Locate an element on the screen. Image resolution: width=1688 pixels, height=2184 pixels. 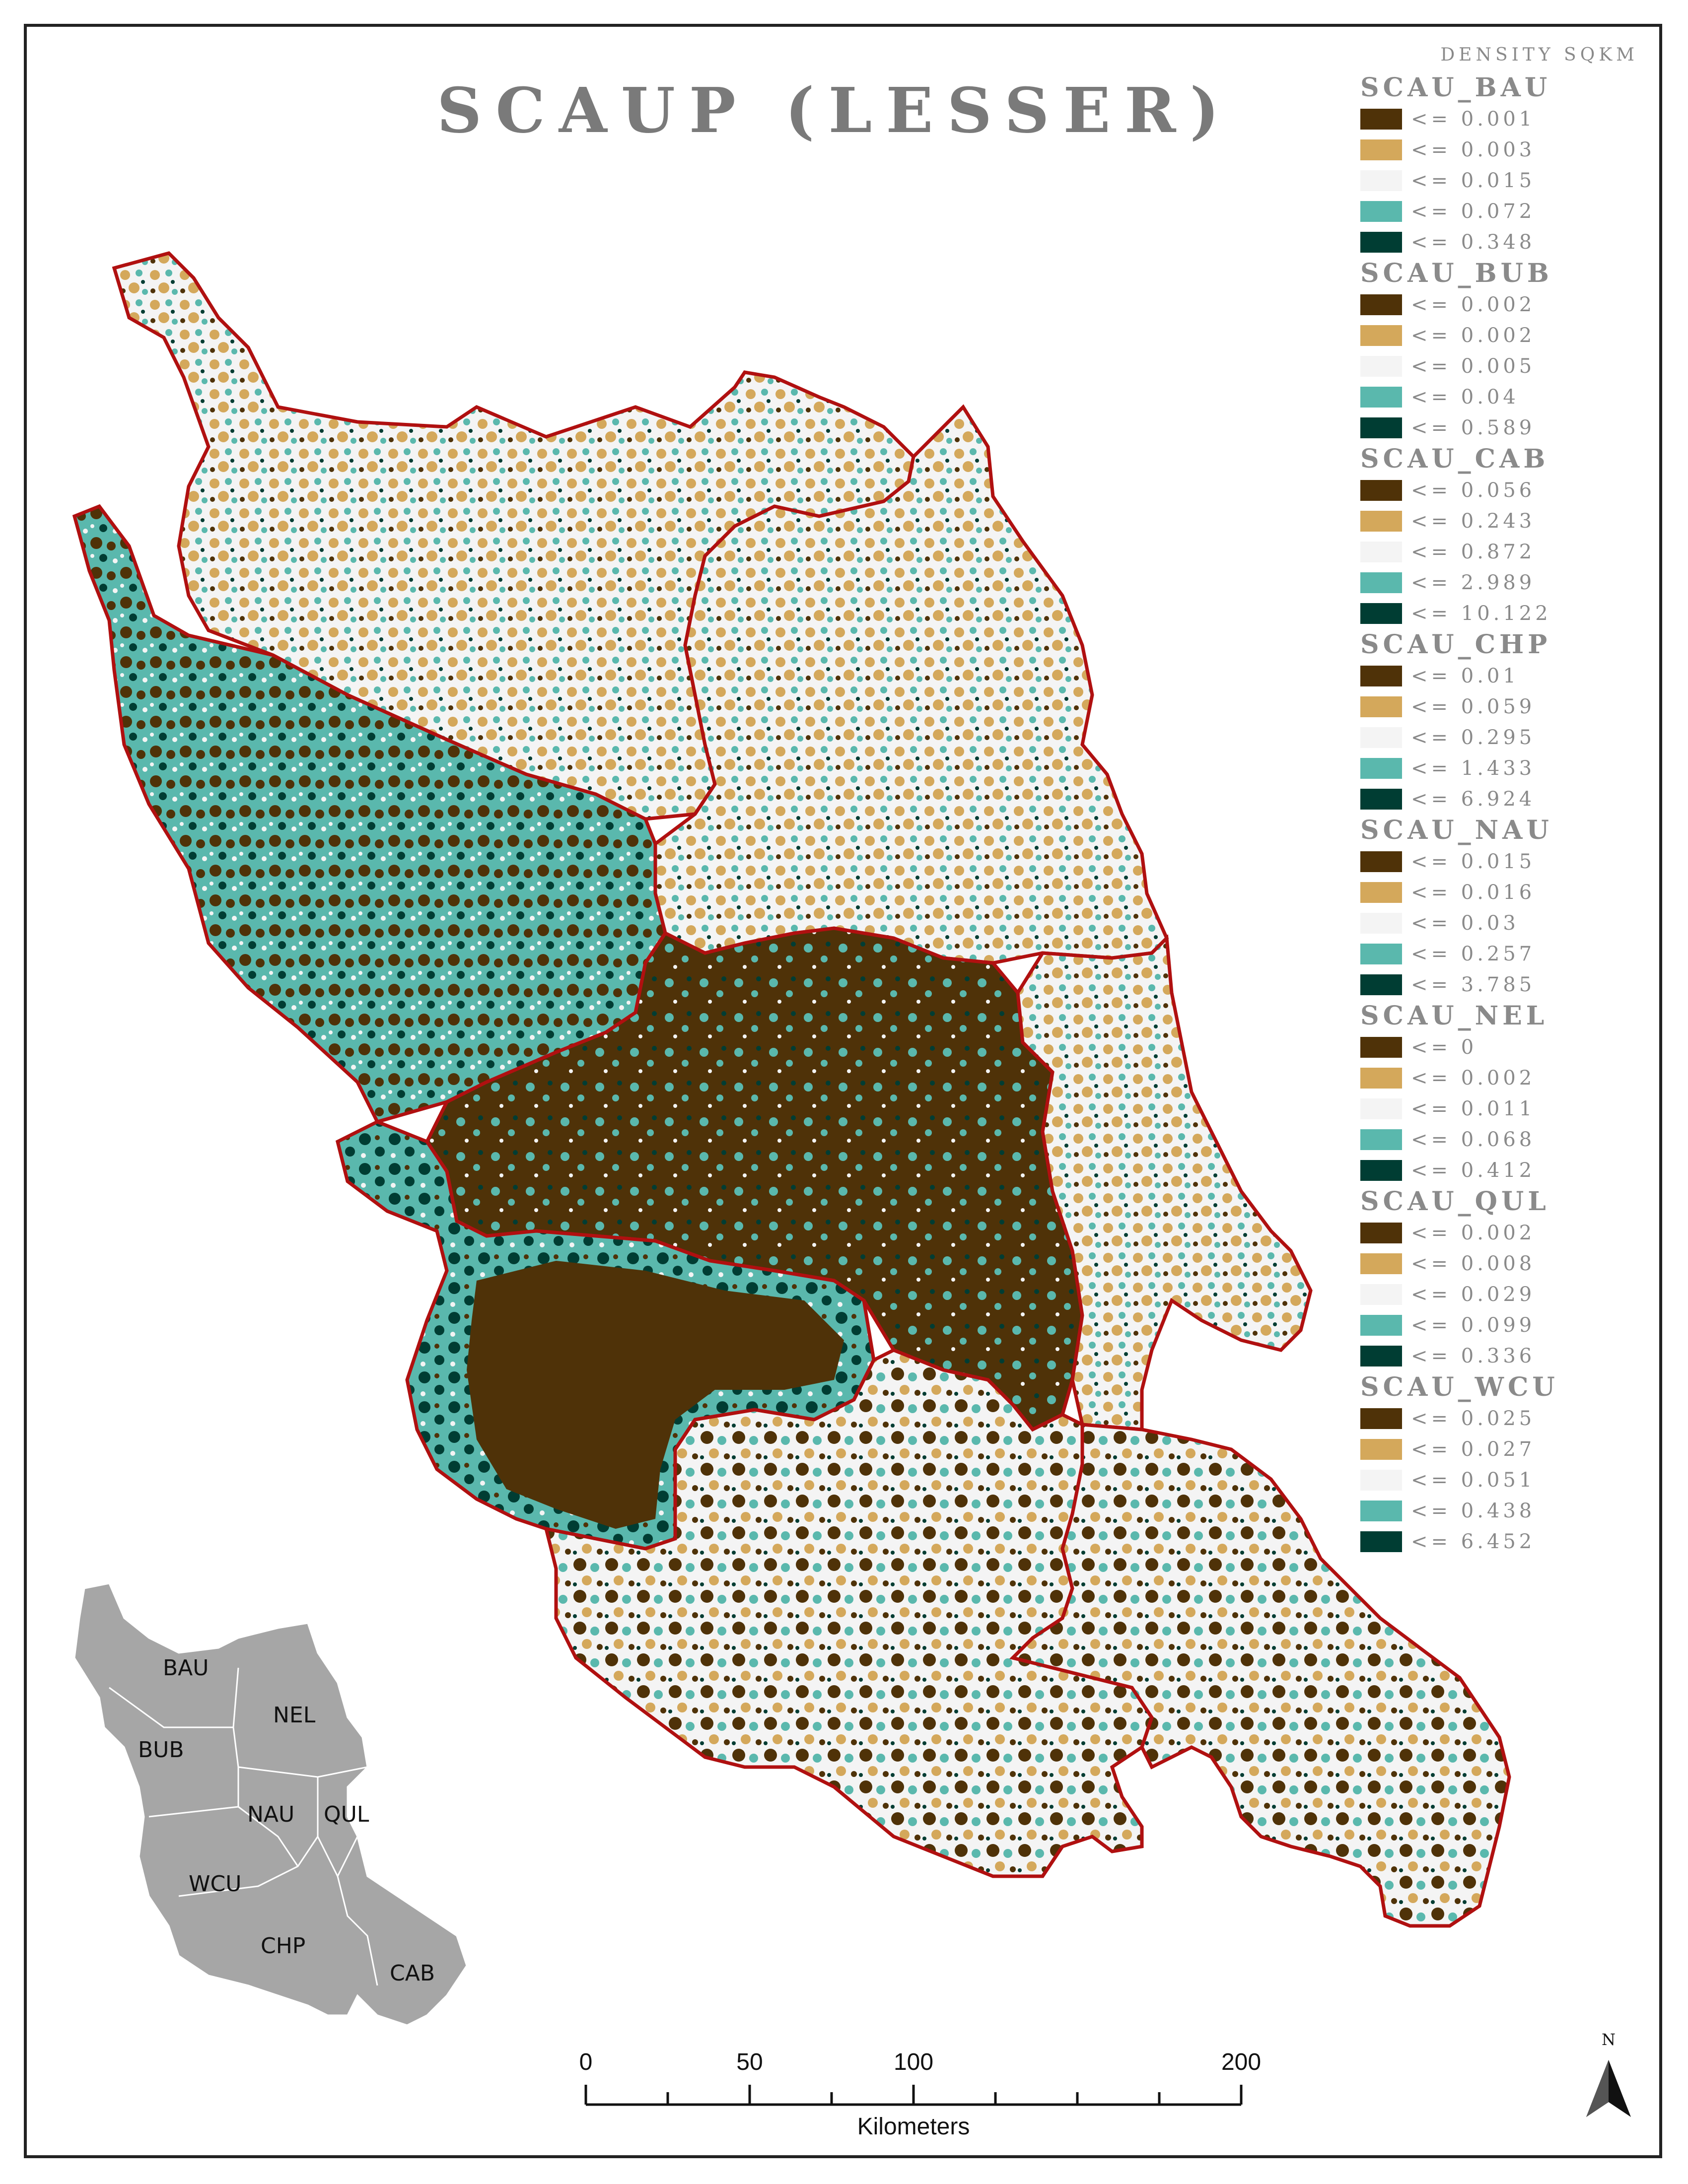
legend-item: <= 0.003 is located at coordinates (1499, 150).